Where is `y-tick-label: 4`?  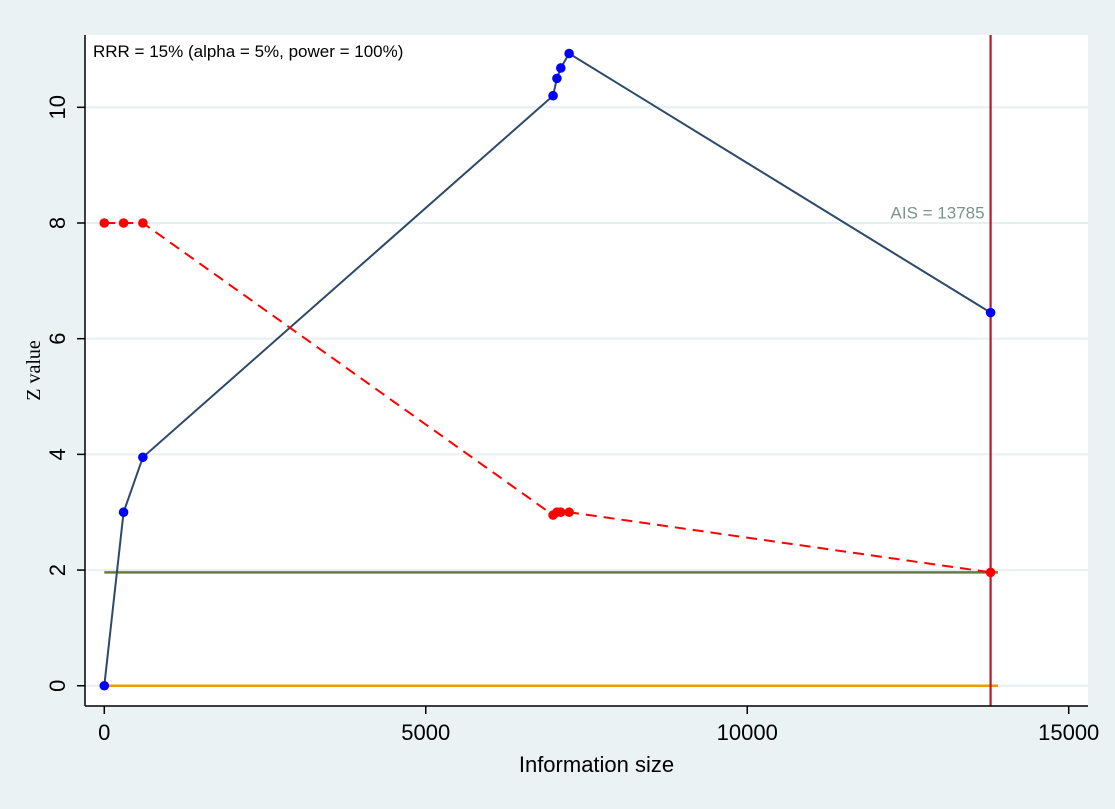 y-tick-label: 4 is located at coordinates (57, 454).